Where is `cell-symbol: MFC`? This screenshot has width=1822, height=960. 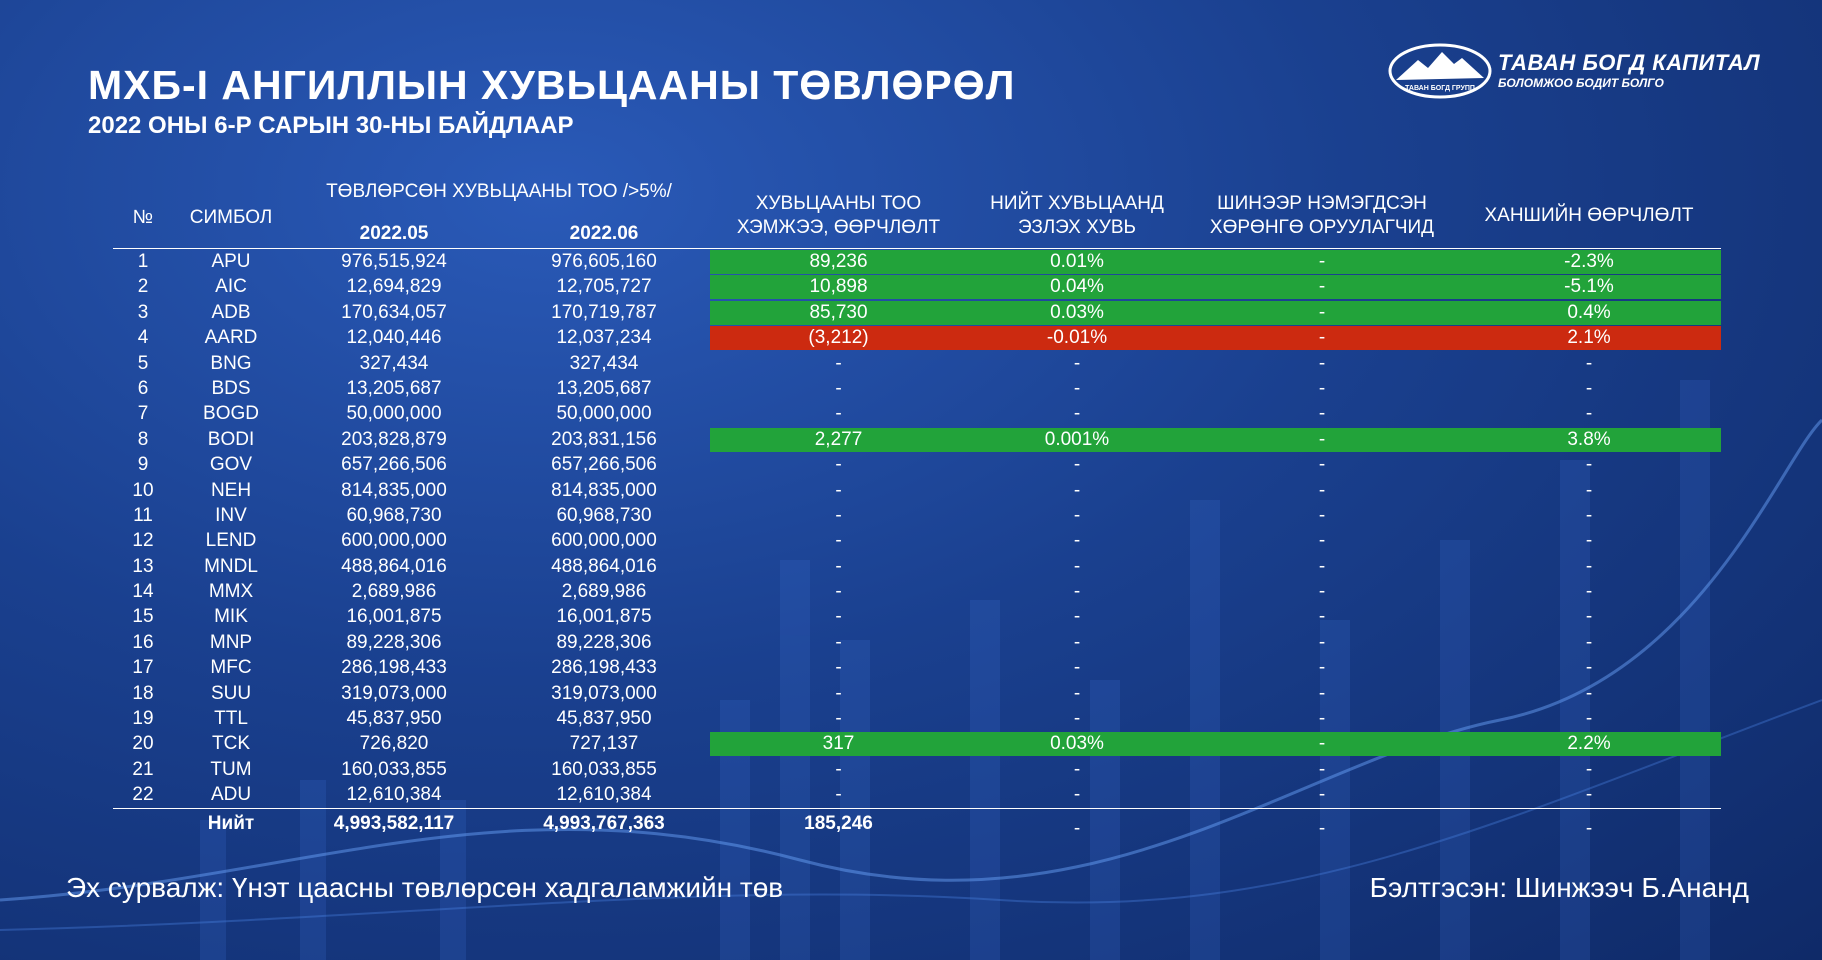
cell-symbol: MFC is located at coordinates (231, 668).